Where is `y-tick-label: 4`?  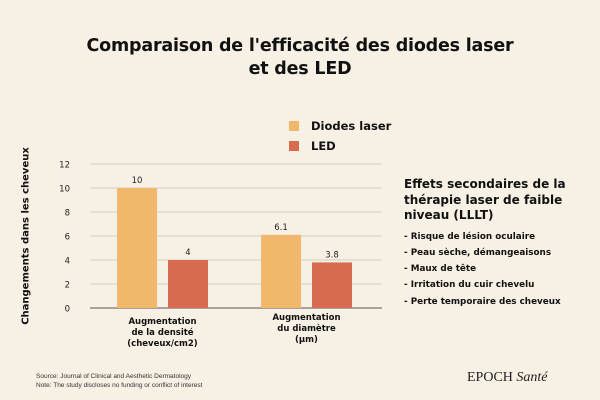
y-tick-label: 4 is located at coordinates (67, 262).